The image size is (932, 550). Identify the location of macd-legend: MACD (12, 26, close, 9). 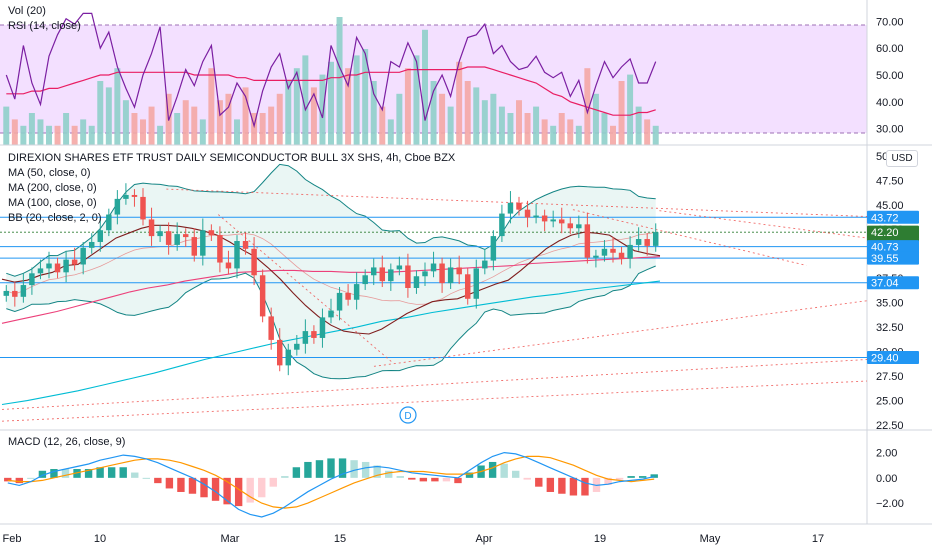
(67, 442).